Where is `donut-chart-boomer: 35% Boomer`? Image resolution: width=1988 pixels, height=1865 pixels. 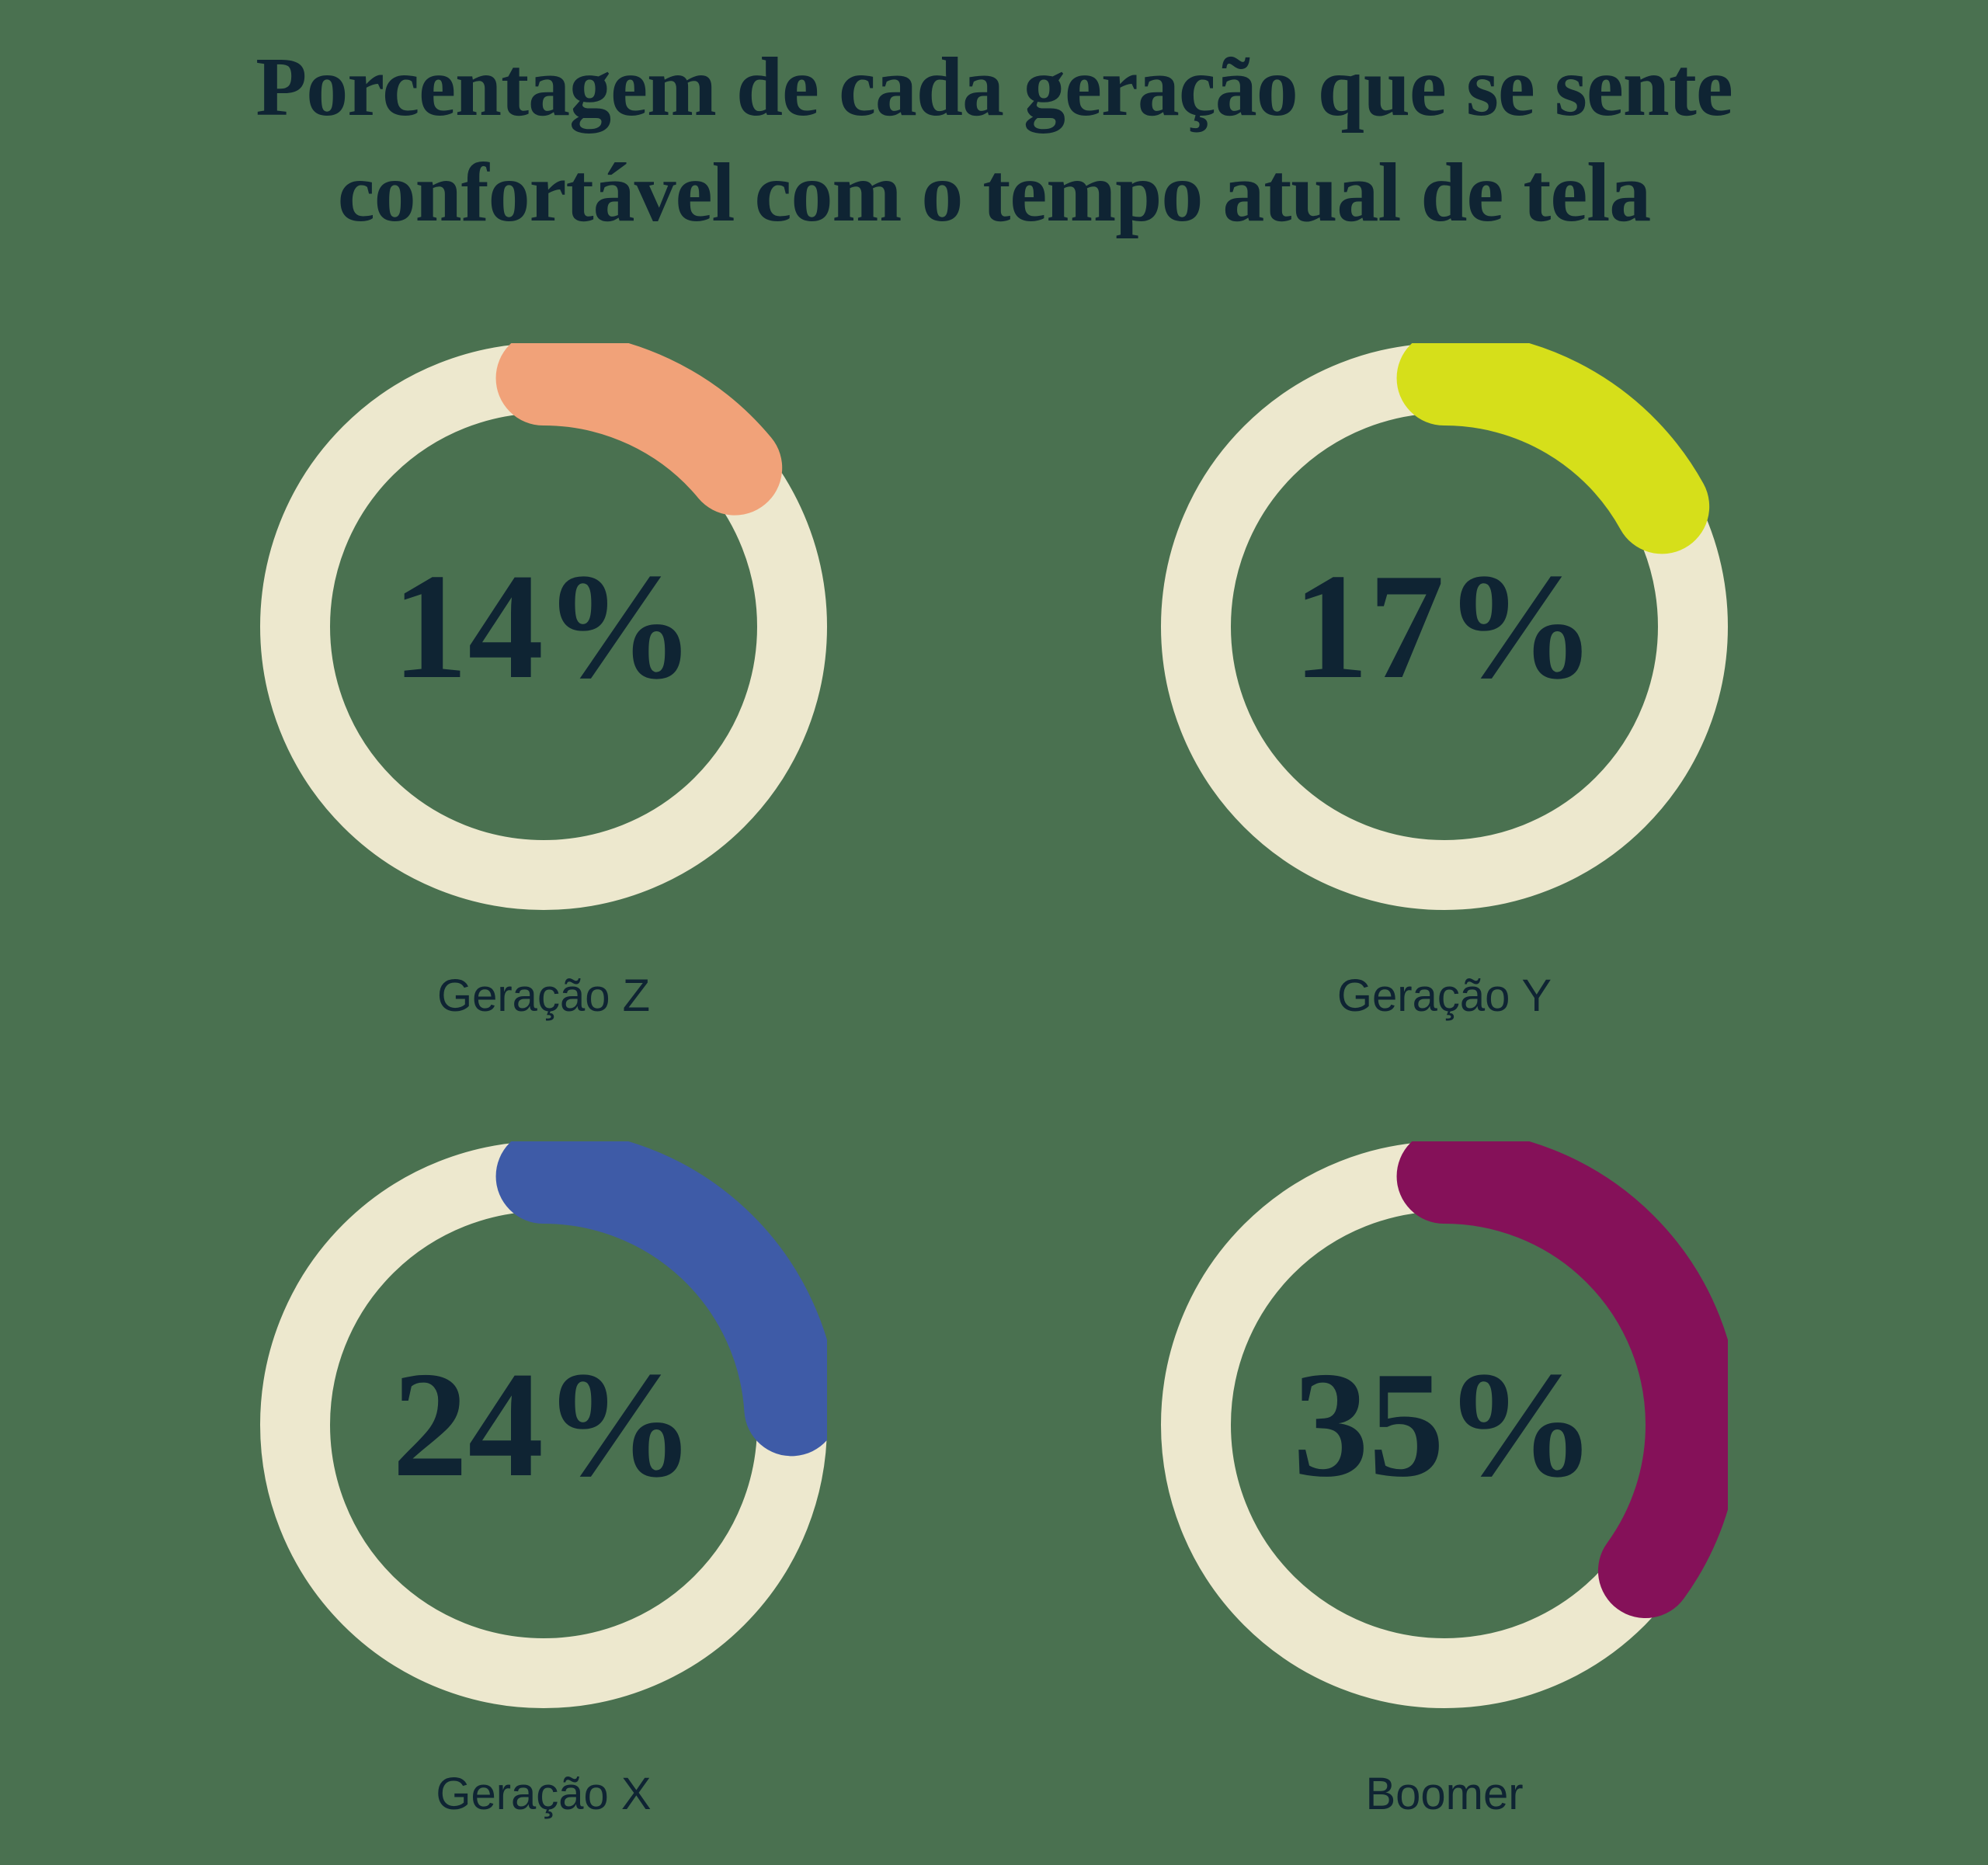
donut-chart-boomer: 35% Boomer is located at coordinates (1444, 1481).